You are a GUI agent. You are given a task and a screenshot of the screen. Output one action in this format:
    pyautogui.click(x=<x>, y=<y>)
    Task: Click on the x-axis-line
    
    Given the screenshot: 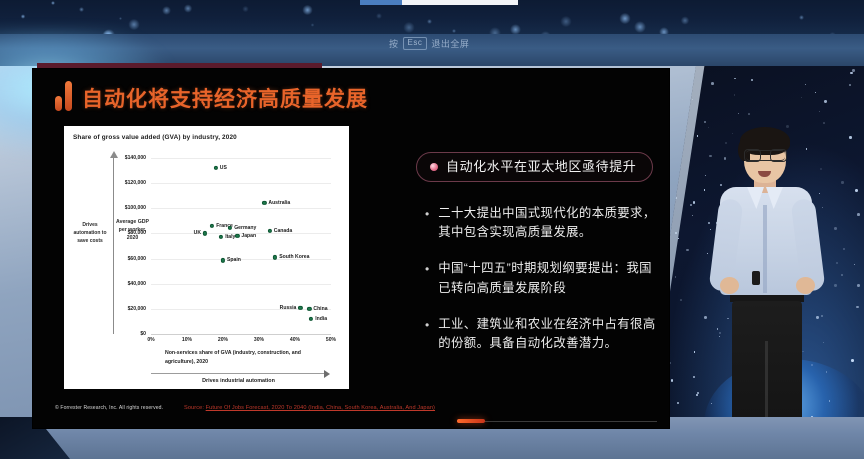 What is the action you would take?
    pyautogui.click(x=241, y=334)
    